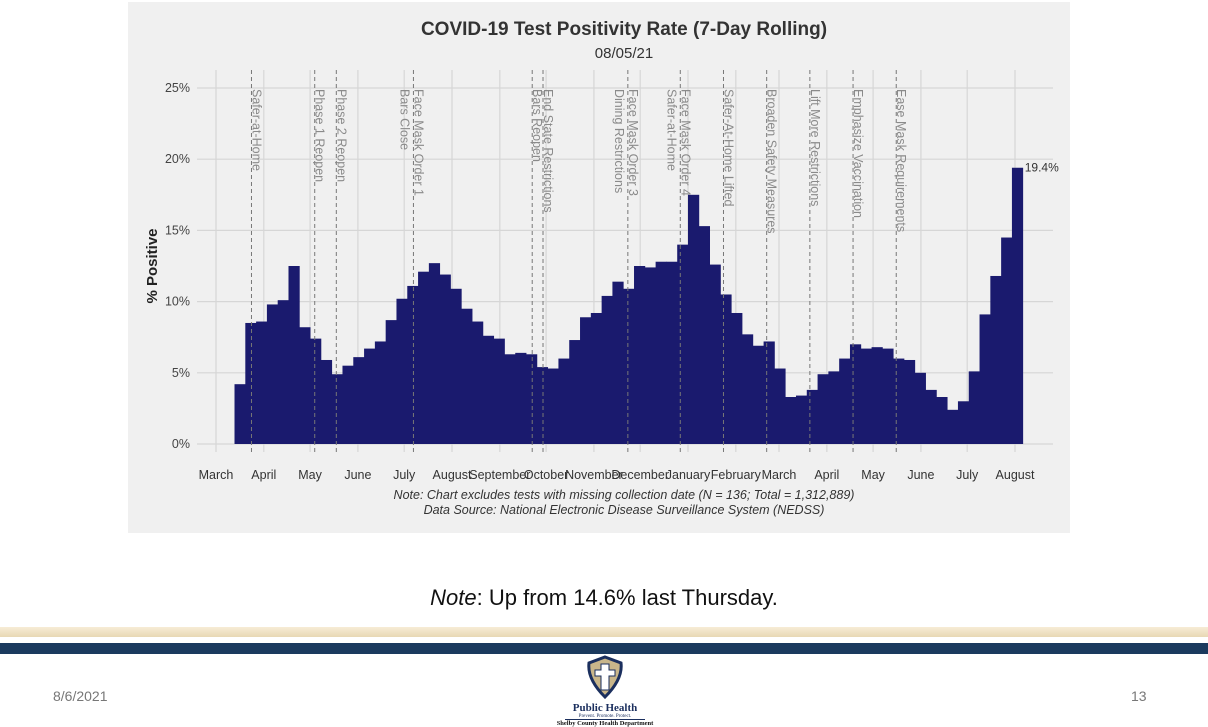  Describe the element at coordinates (627, 597) in the screenshot. I see `note-text: : Up from 14.6% last Thursday.` at that location.